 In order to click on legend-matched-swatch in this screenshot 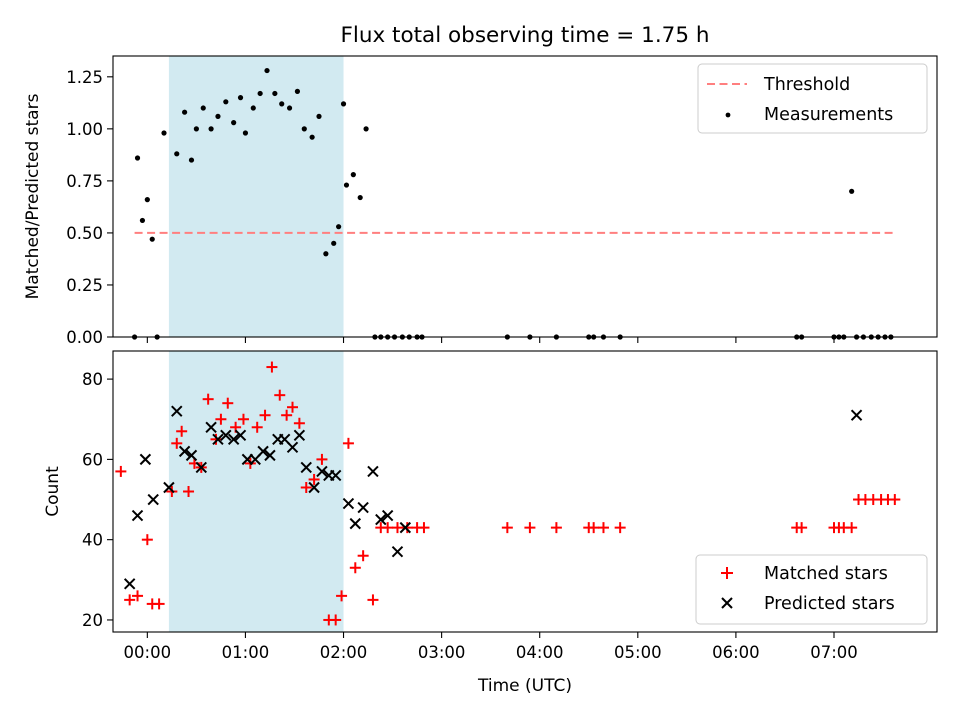, I will do `click(727, 573)`.